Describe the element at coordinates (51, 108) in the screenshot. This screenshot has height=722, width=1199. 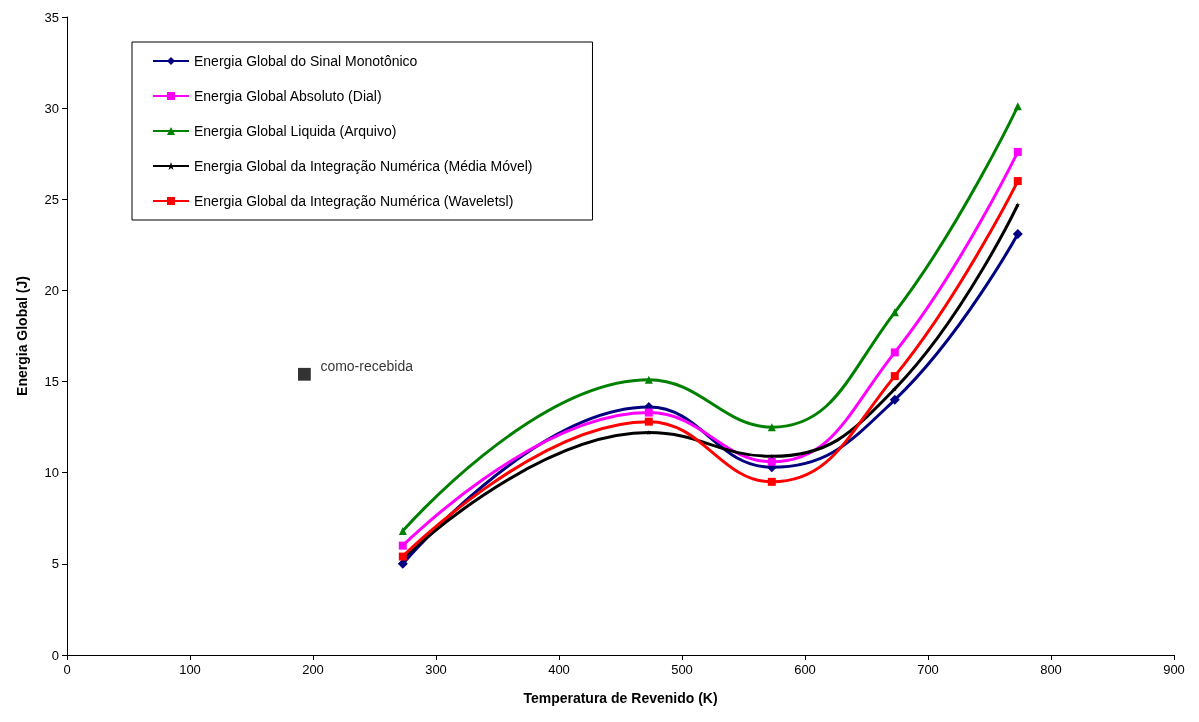
I see `y-tick-label: 30` at that location.